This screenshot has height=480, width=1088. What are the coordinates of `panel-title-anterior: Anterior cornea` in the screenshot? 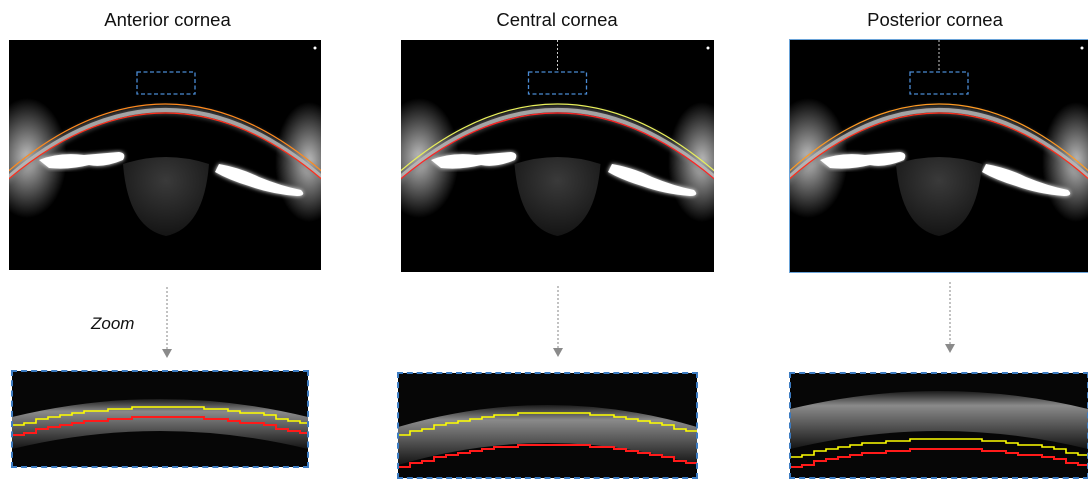 It's located at (167, 19).